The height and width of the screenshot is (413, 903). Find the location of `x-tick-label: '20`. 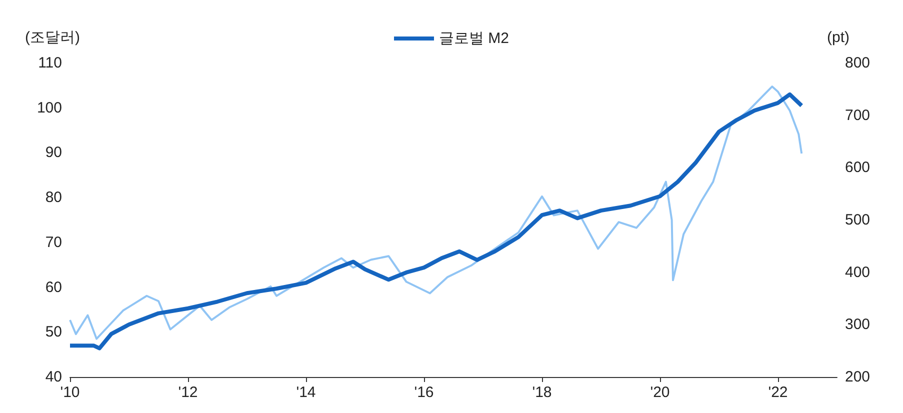

x-tick-label: '20 is located at coordinates (660, 392).